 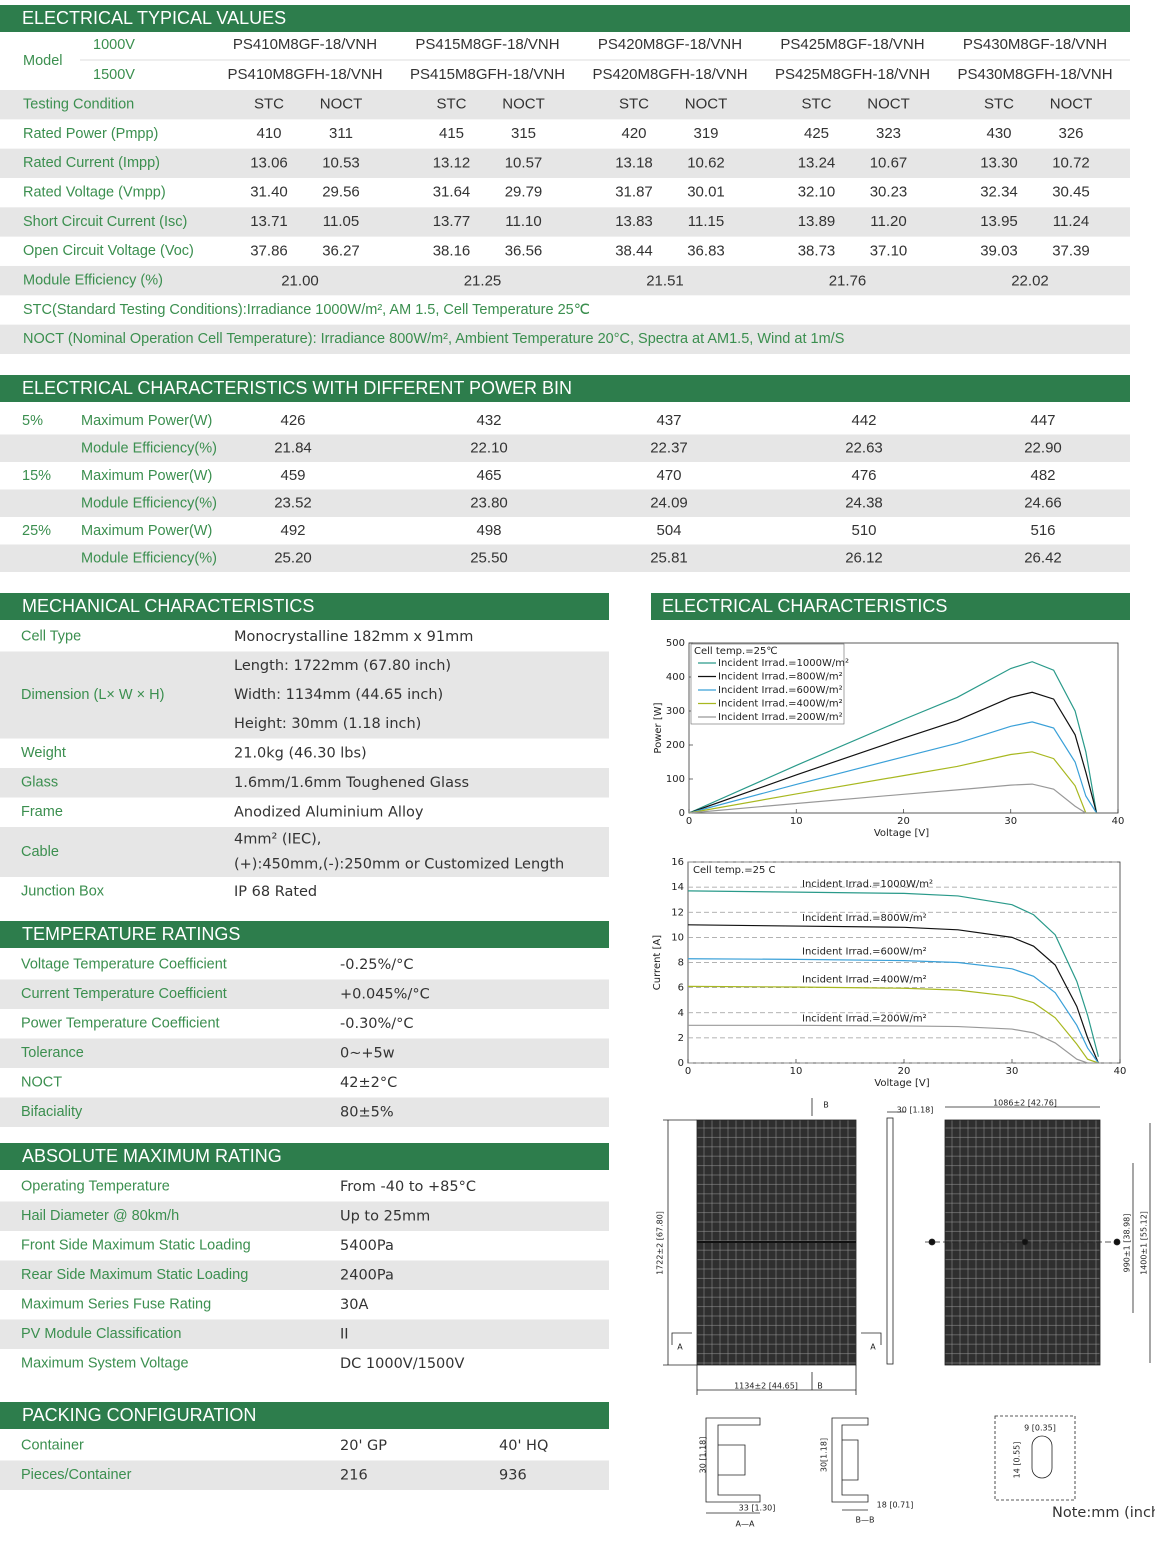 I want to click on cell: 11.20, so click(x=888, y=221).